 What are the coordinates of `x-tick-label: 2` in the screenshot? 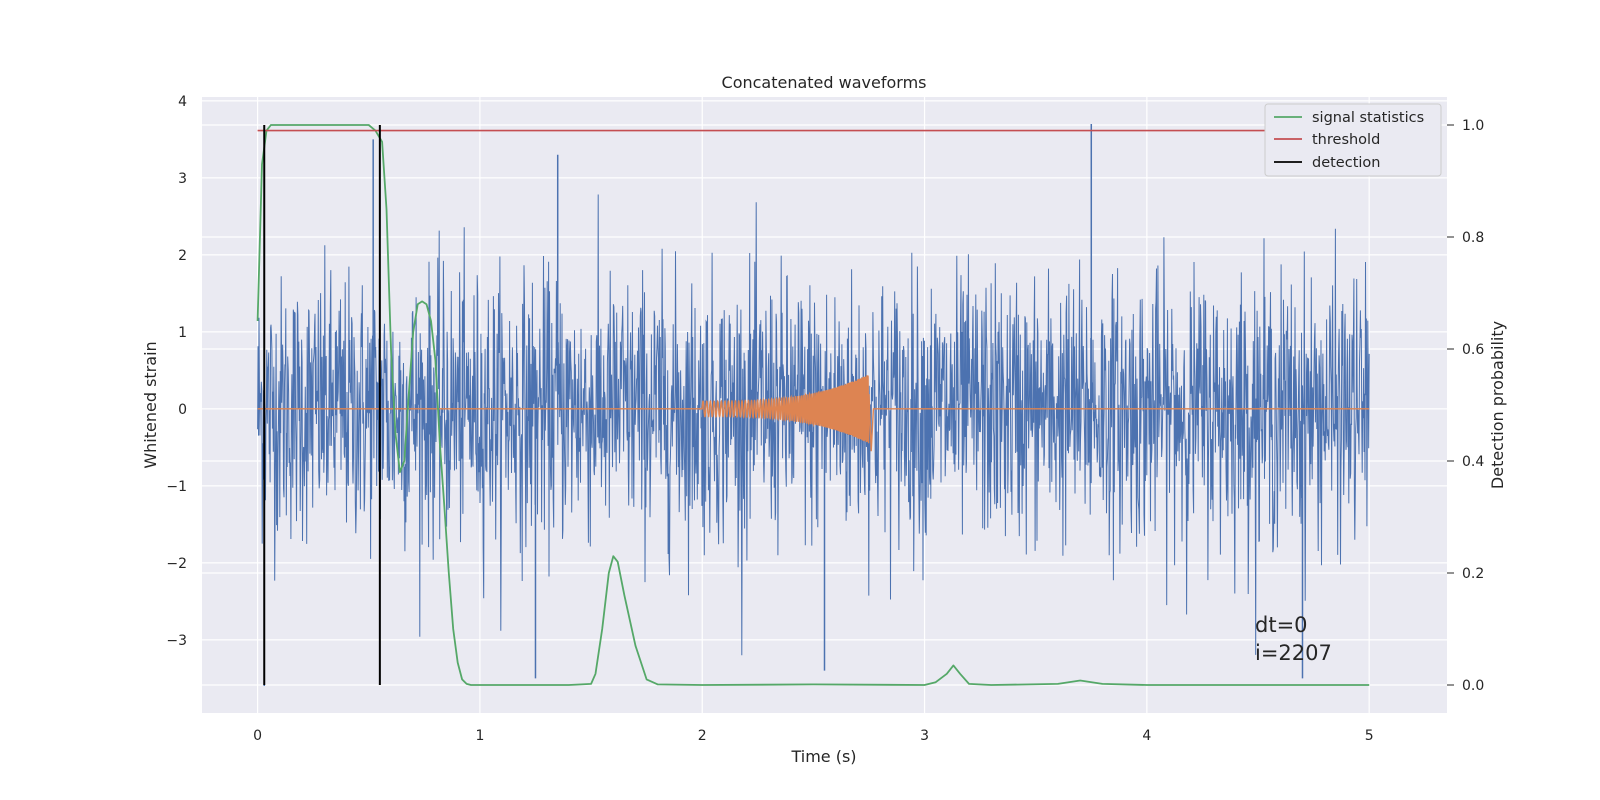 It's located at (702, 736).